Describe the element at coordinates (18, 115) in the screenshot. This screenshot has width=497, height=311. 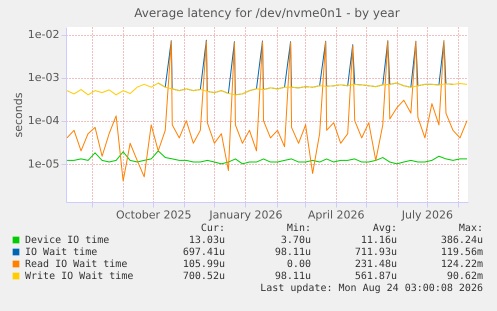
I see `y-axis-title: seconds` at that location.